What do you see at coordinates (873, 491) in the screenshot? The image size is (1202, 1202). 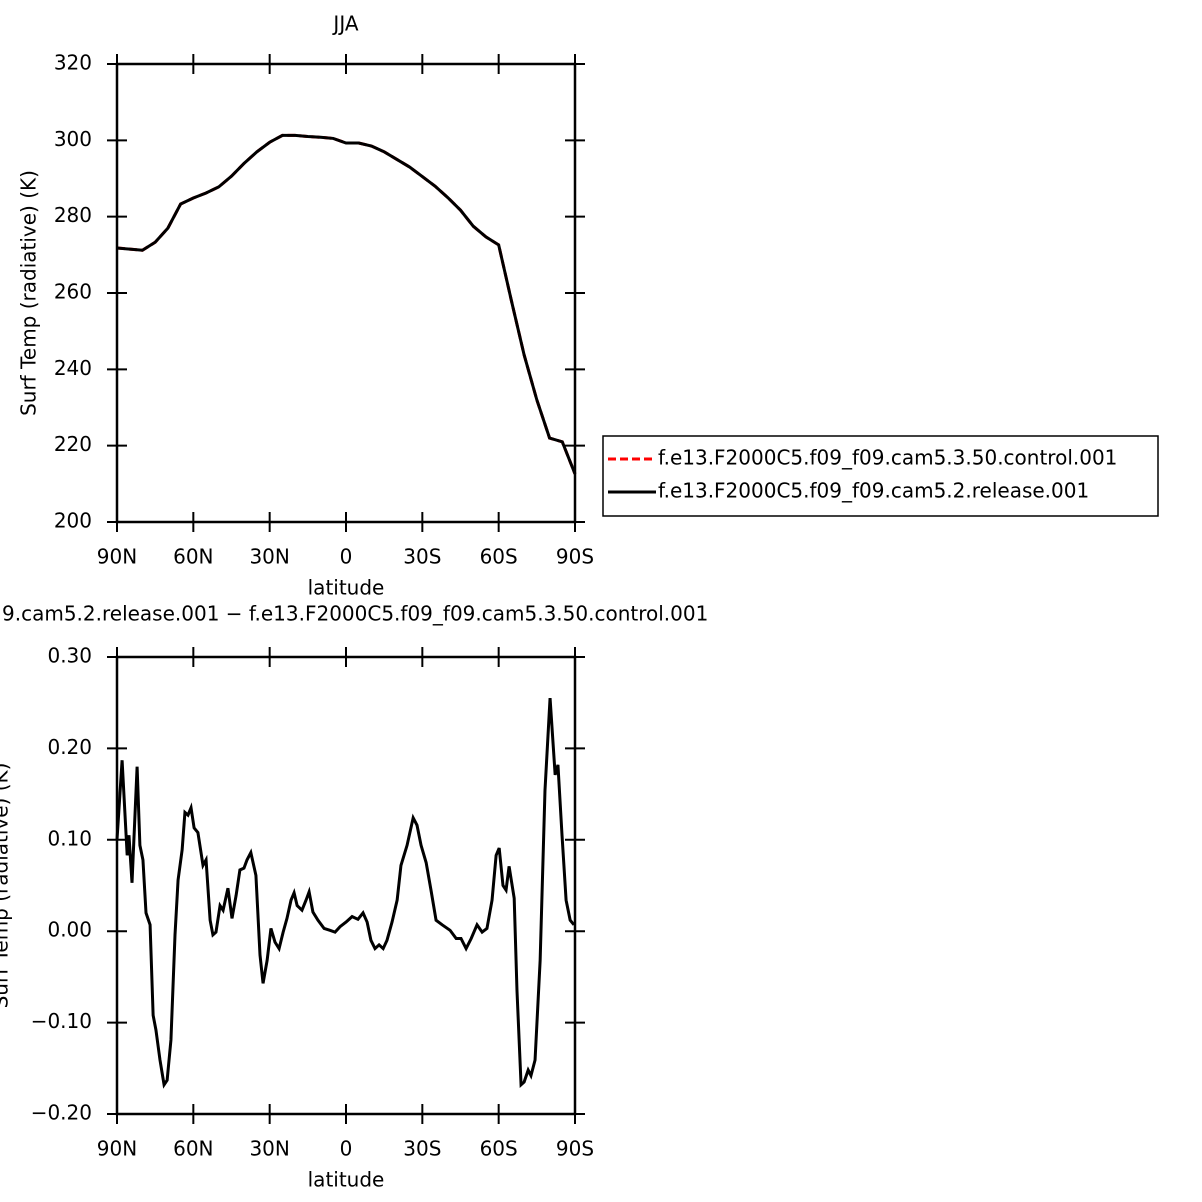 I see `legend-label: f.e13.F2000C5.f09_f09.cam5.2.release.001` at bounding box center [873, 491].